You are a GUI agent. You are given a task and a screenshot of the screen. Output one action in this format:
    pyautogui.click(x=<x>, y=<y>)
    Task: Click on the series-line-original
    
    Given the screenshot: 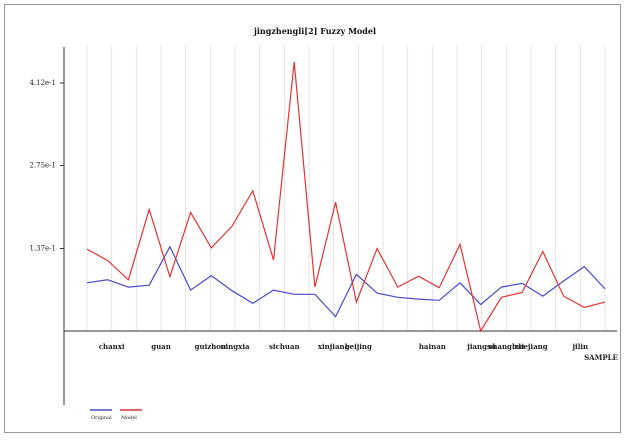 What is the action you would take?
    pyautogui.click(x=346, y=281)
    